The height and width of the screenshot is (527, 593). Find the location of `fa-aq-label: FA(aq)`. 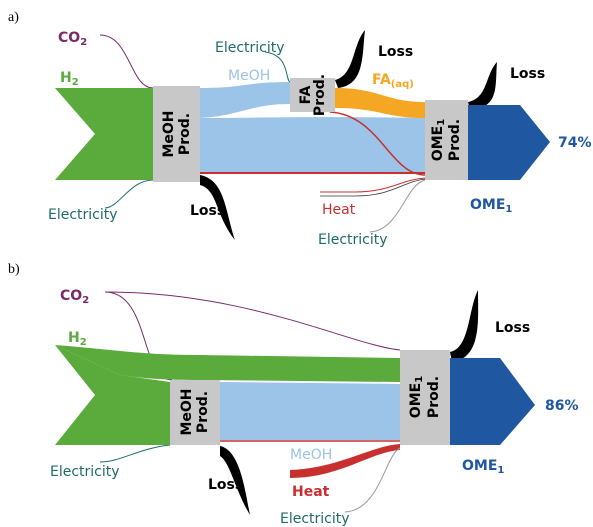

fa-aq-label: FA(aq) is located at coordinates (393, 81).